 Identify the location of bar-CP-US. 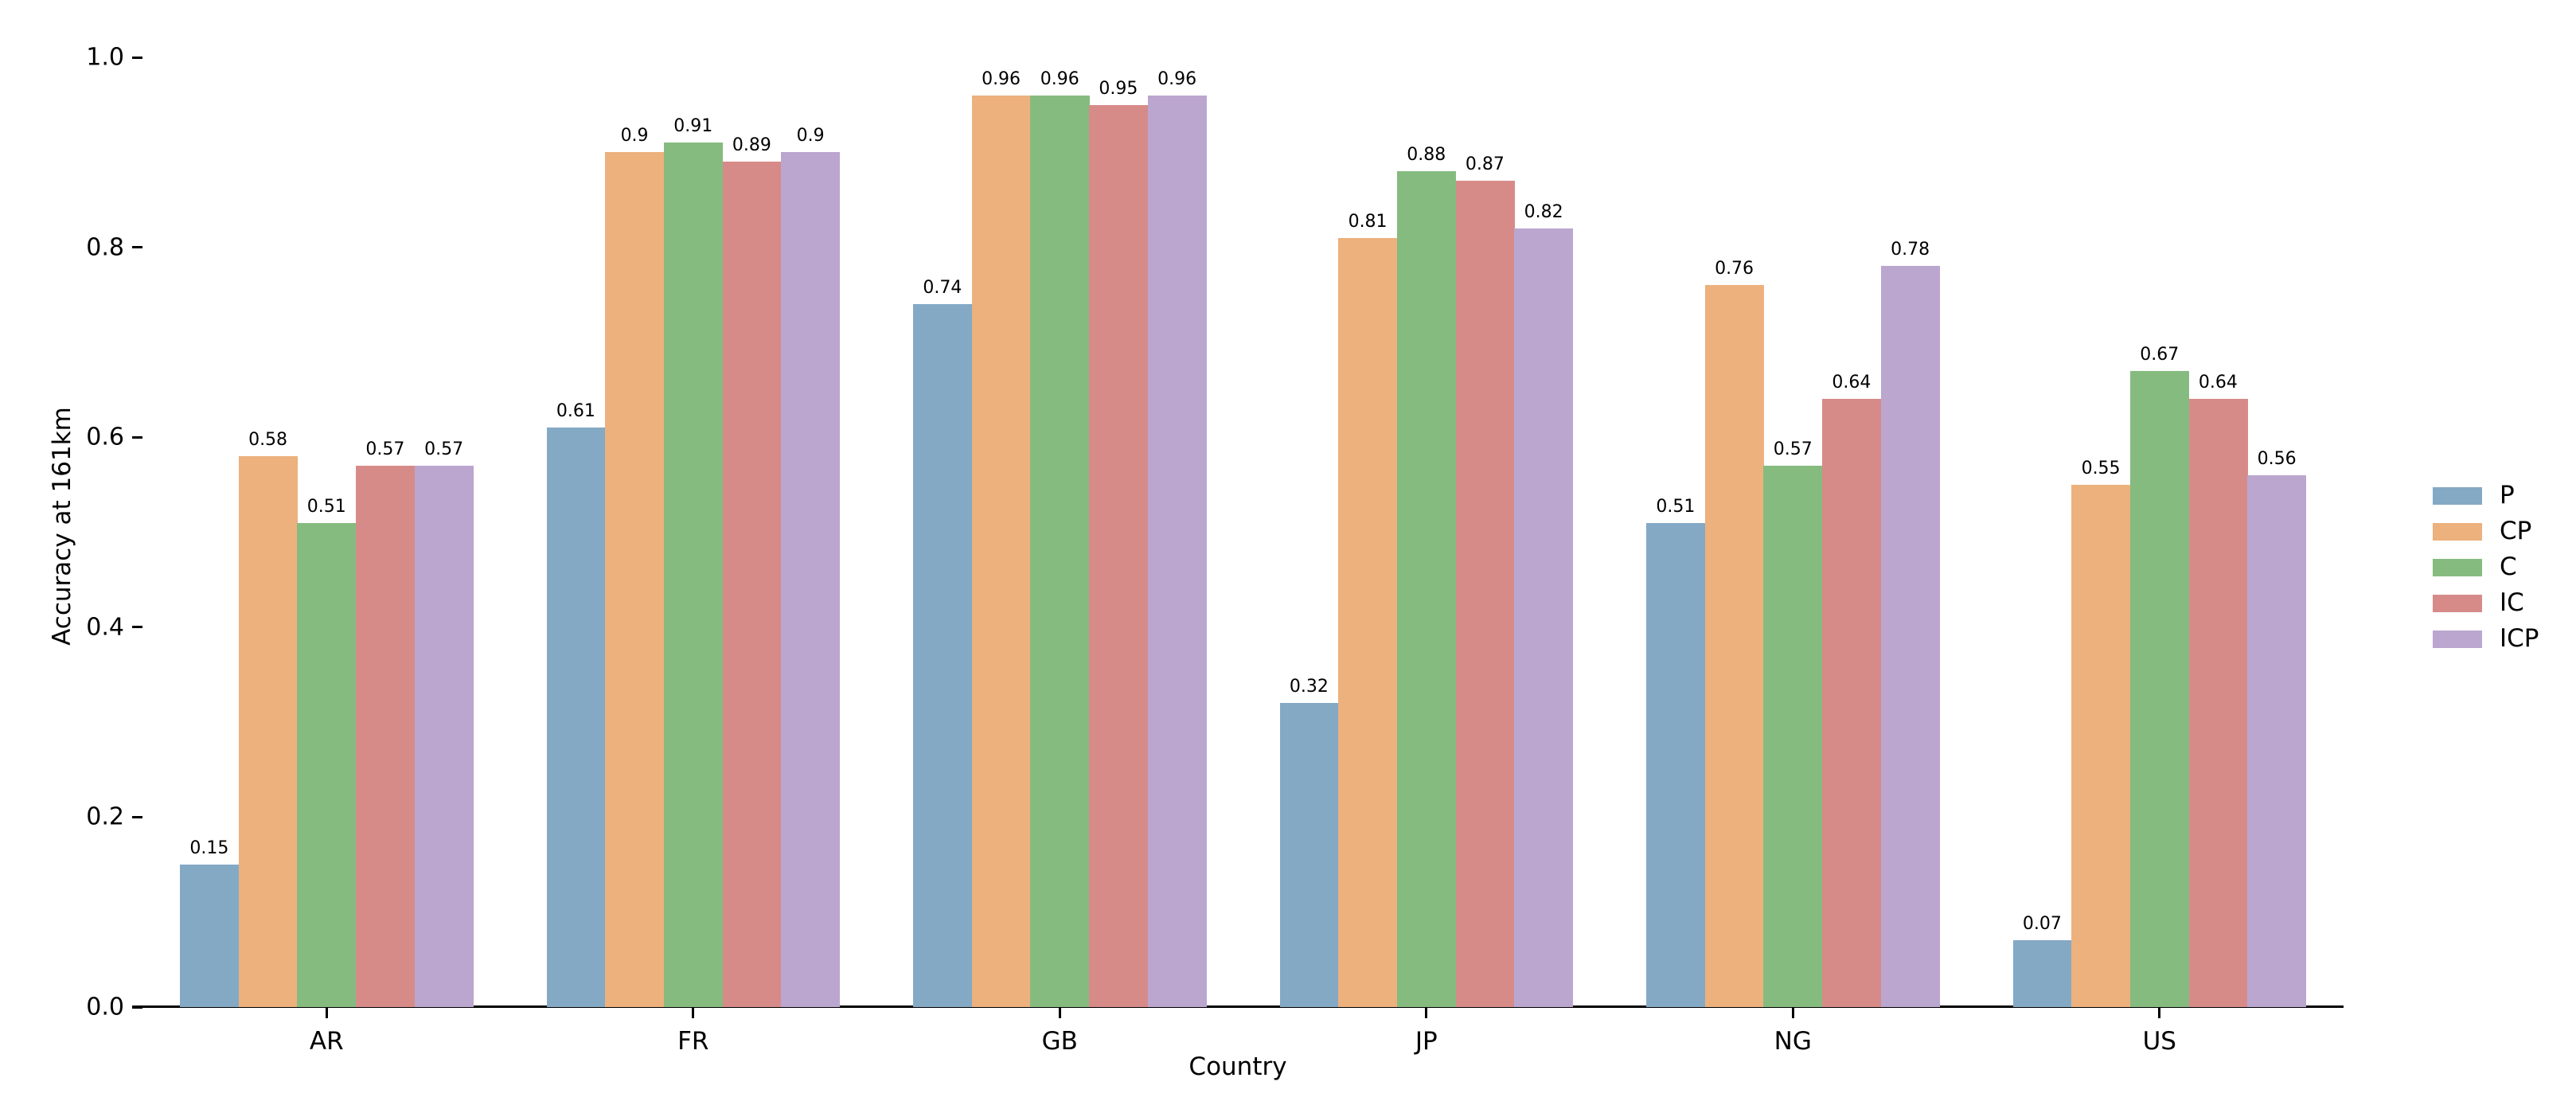
(2101, 745).